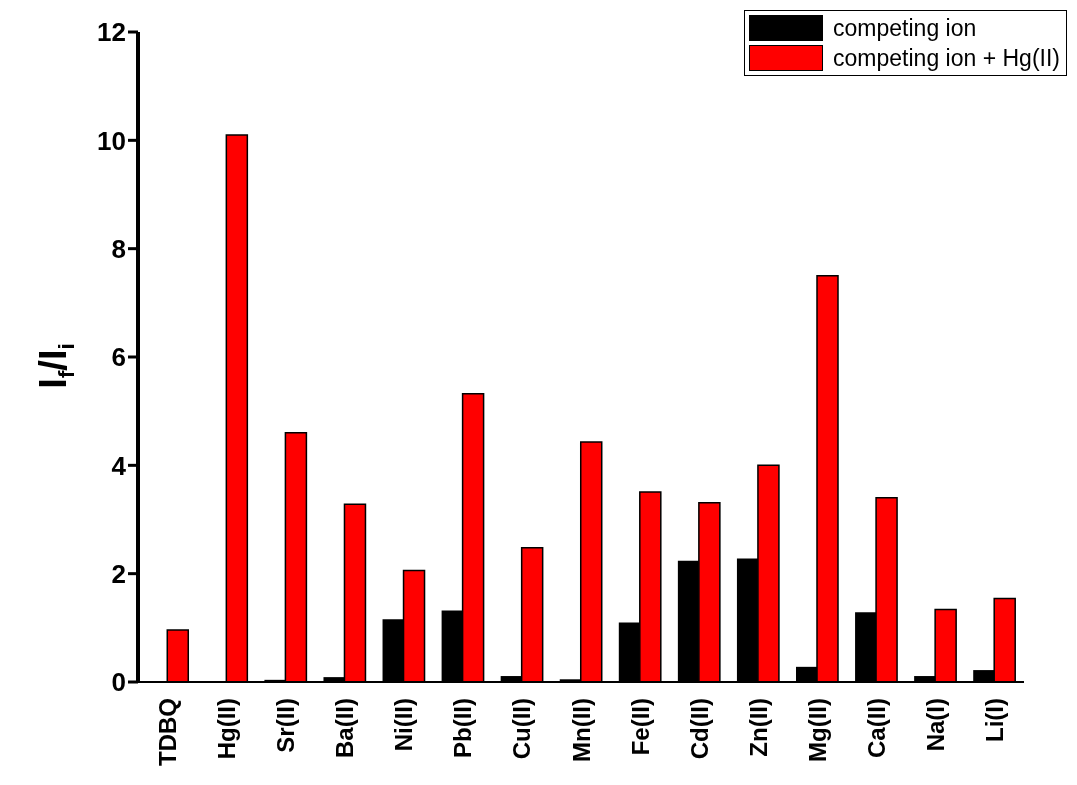  What do you see at coordinates (118, 357) in the screenshot?
I see `y-tick-label: 6` at bounding box center [118, 357].